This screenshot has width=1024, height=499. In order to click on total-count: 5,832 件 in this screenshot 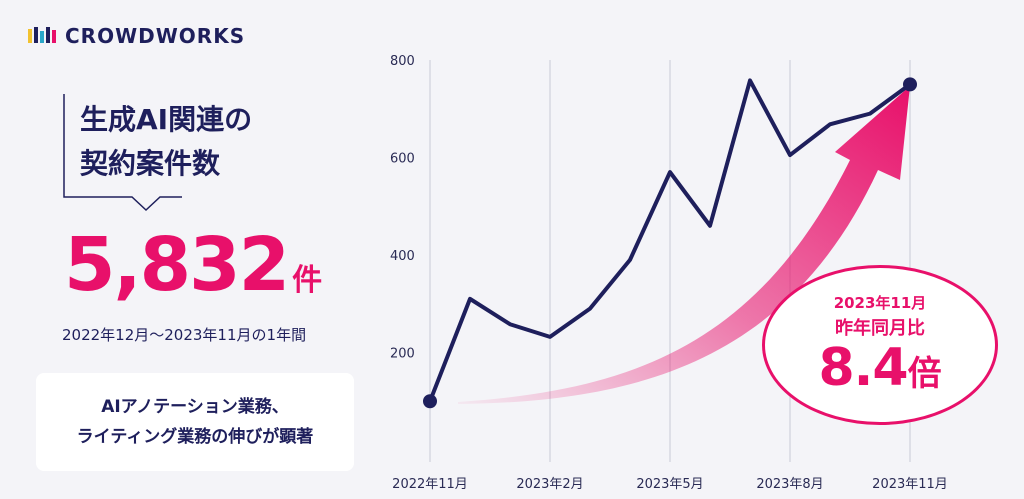, I will do `click(193, 265)`.